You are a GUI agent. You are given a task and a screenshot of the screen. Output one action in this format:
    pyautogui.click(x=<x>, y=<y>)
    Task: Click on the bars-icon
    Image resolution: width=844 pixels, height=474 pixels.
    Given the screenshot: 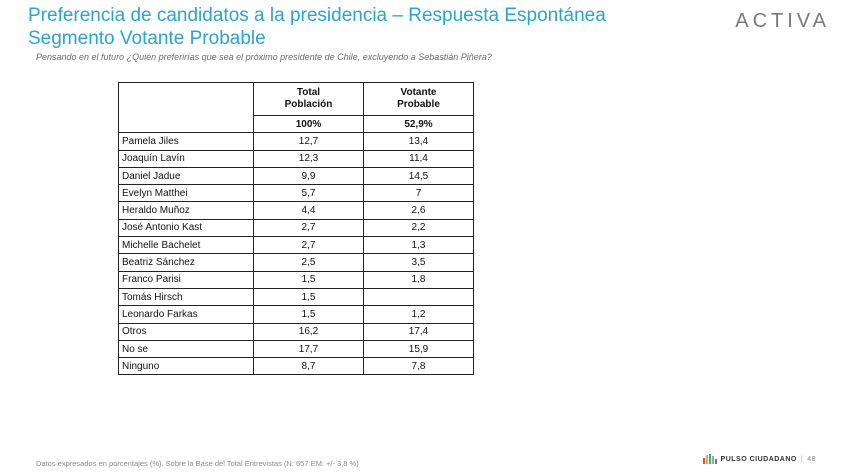 What is the action you would take?
    pyautogui.click(x=709, y=459)
    